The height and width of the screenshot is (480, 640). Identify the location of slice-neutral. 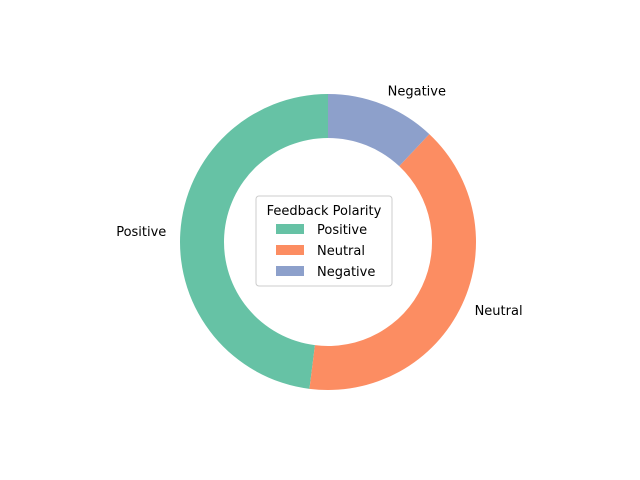
(392, 262).